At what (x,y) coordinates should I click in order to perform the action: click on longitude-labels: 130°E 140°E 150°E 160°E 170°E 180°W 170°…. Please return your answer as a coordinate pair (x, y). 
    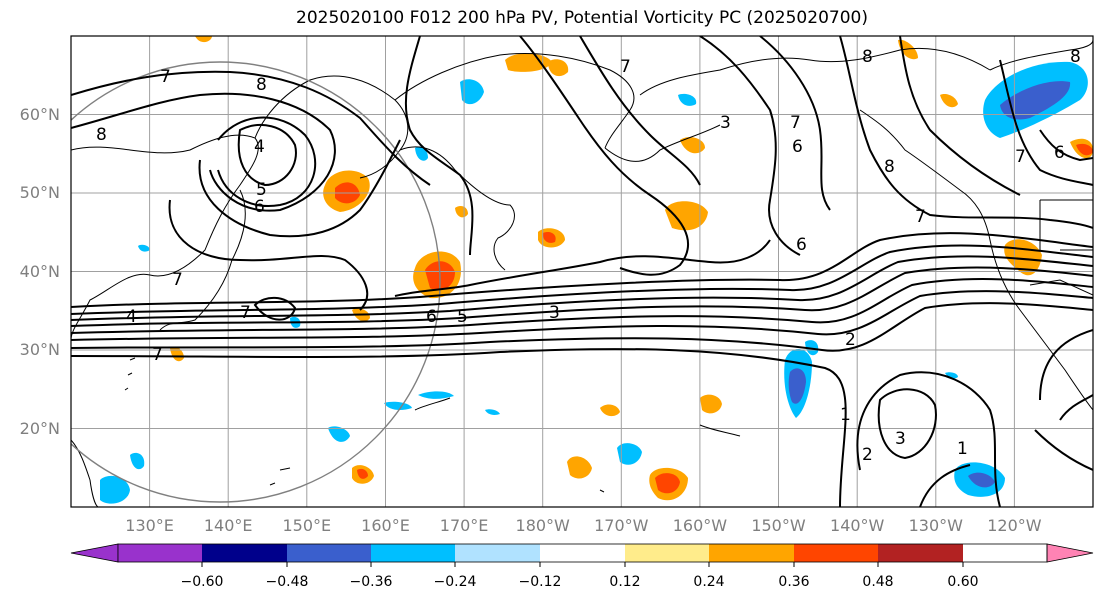
    Looking at the image, I should click on (583, 525).